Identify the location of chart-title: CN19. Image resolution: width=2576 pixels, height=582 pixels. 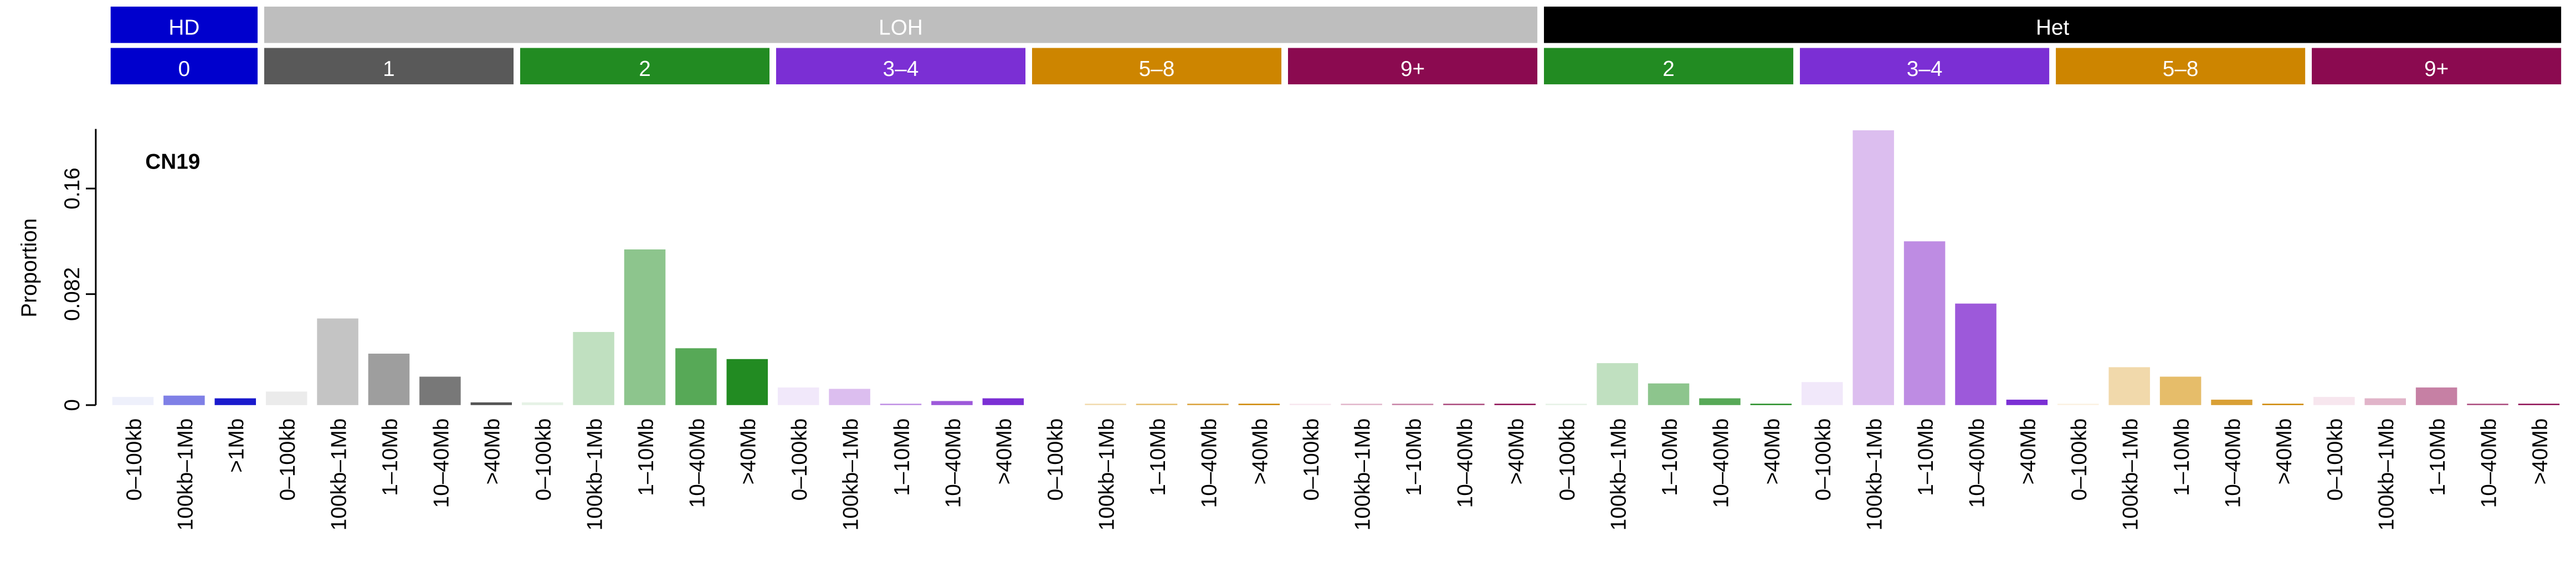
(172, 161).